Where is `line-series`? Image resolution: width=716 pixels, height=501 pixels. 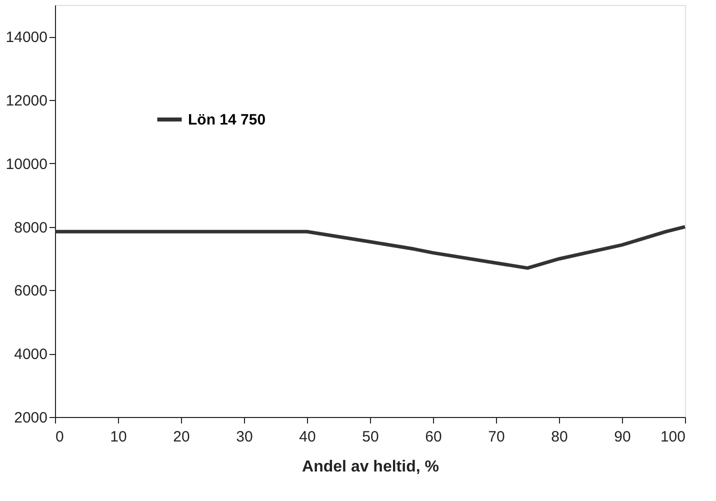
line-series is located at coordinates (370, 247).